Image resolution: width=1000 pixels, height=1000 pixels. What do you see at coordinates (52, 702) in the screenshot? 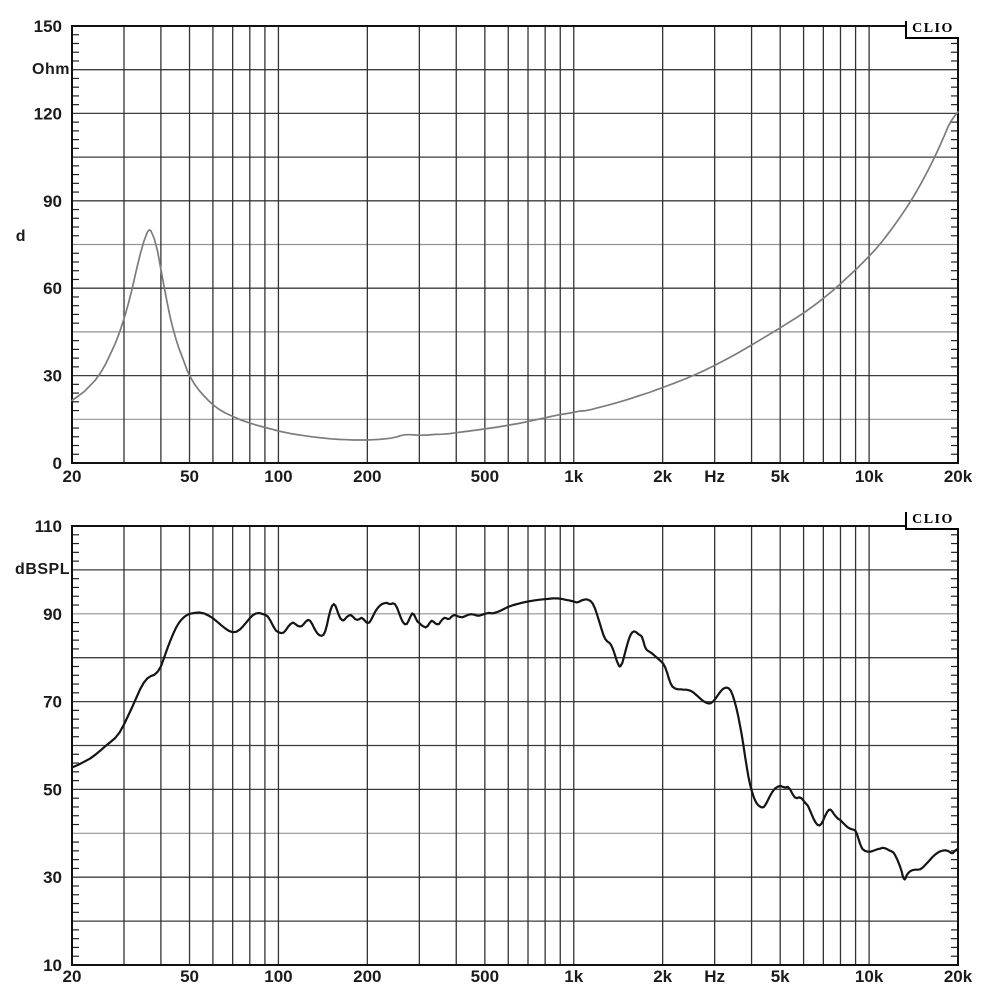
I see `spl-y-tick-label-70: 70` at bounding box center [52, 702].